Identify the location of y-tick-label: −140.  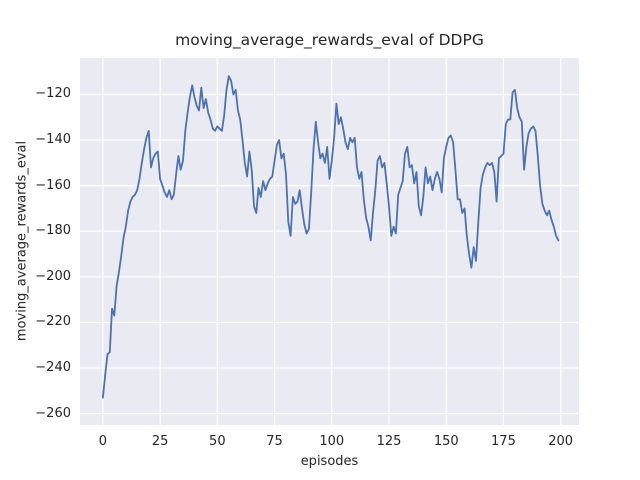
(53, 140).